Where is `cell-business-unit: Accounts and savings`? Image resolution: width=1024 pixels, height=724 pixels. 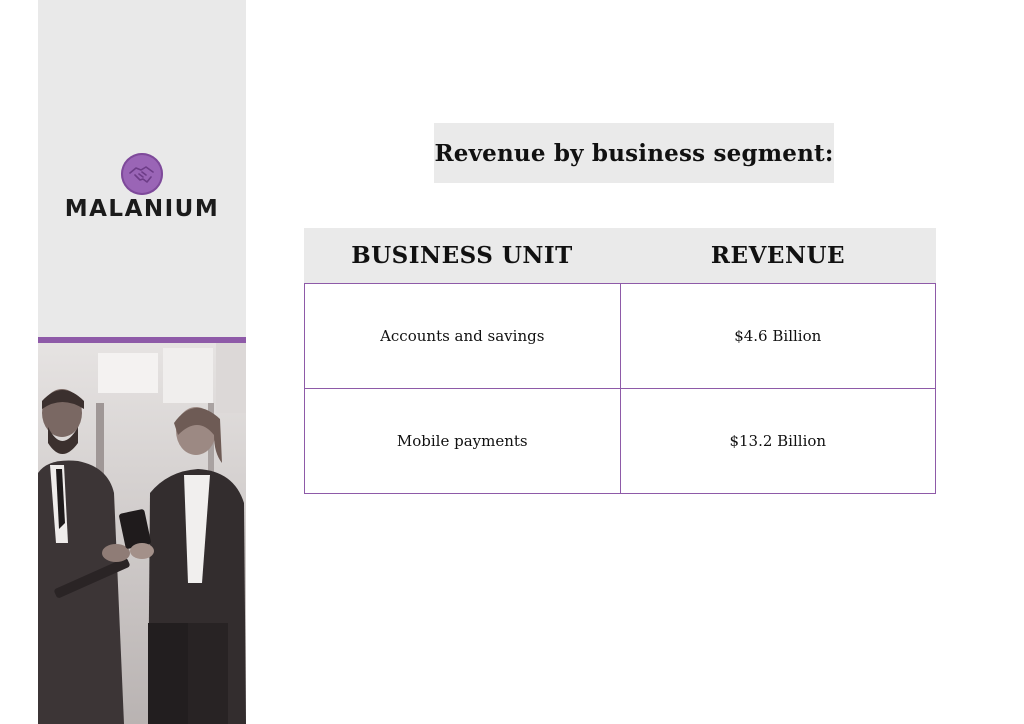
cell-business-unit: Accounts and savings is located at coordinates (462, 336).